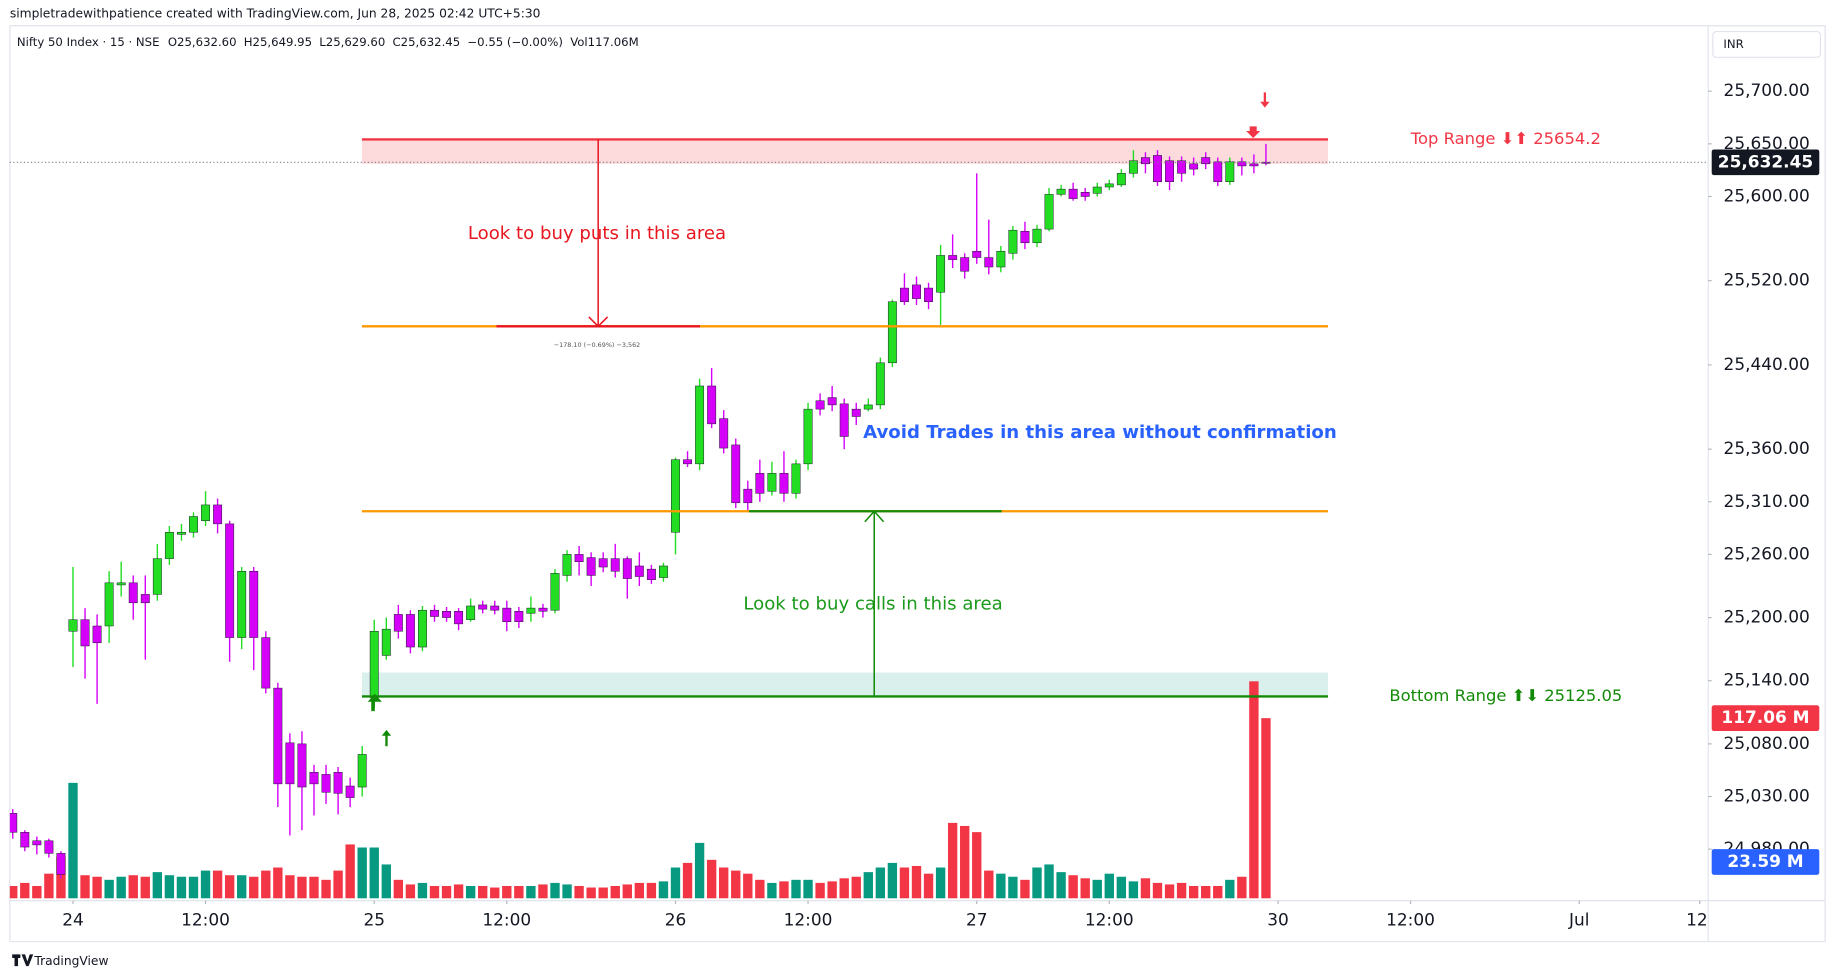  I want to click on level-label: Bottom Range ⬆⬇ 25125.05, so click(1505, 695).